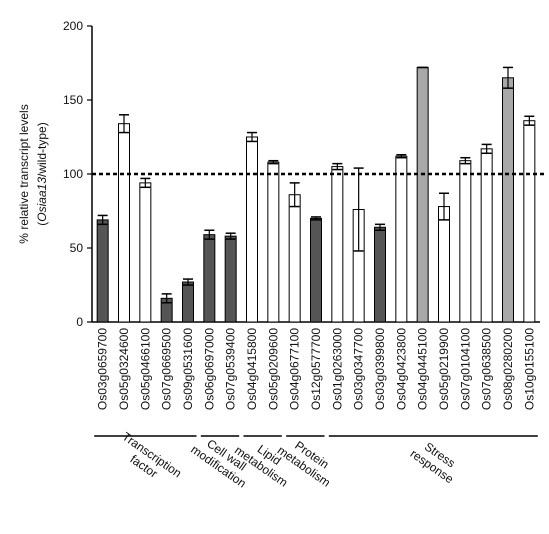 The image size is (549, 534). I want to click on y-label-part: /wild-type), so click(42, 149).